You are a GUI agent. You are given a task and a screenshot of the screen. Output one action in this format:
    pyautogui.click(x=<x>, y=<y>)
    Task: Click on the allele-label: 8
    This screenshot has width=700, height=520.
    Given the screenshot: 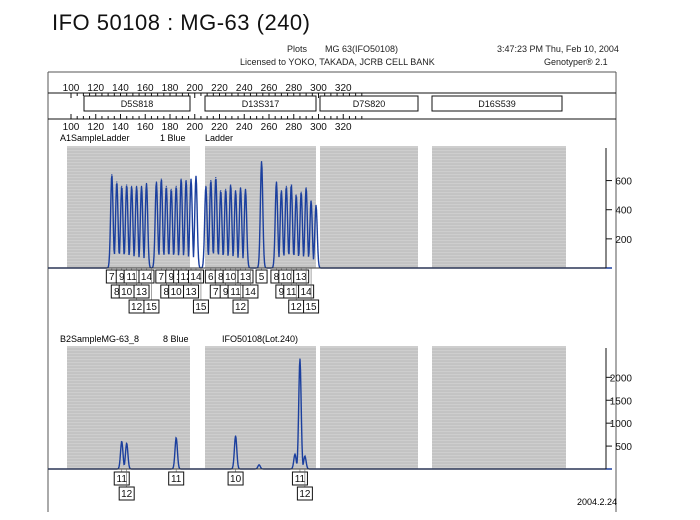 What is the action you would take?
    pyautogui.click(x=117, y=292)
    